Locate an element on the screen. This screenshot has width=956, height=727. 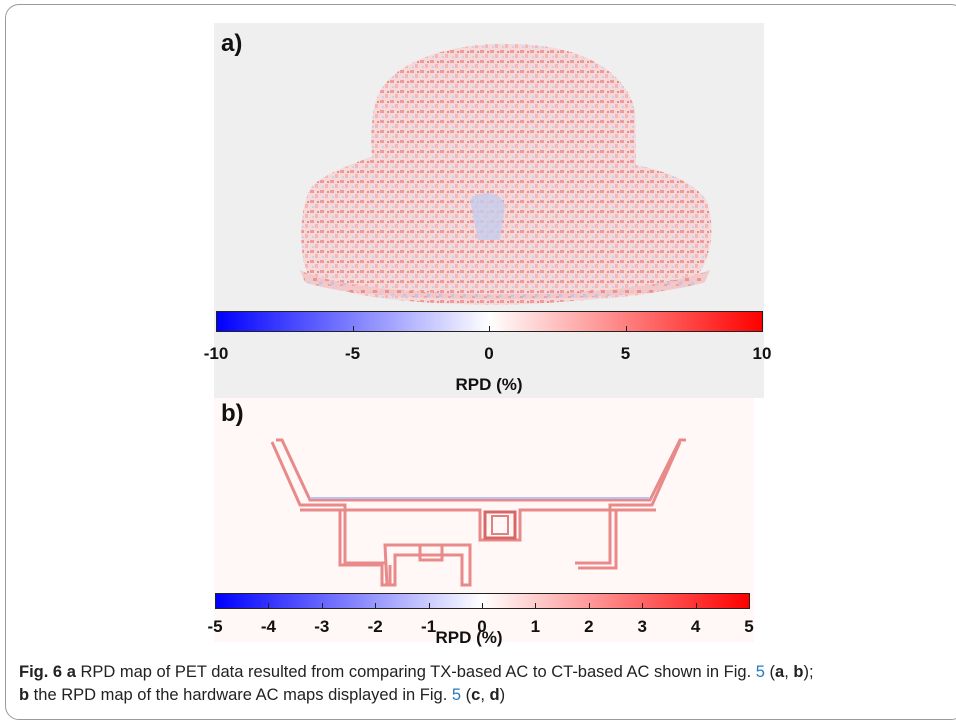
colorbar-a-unit: RPD (%) is located at coordinates (489, 384).